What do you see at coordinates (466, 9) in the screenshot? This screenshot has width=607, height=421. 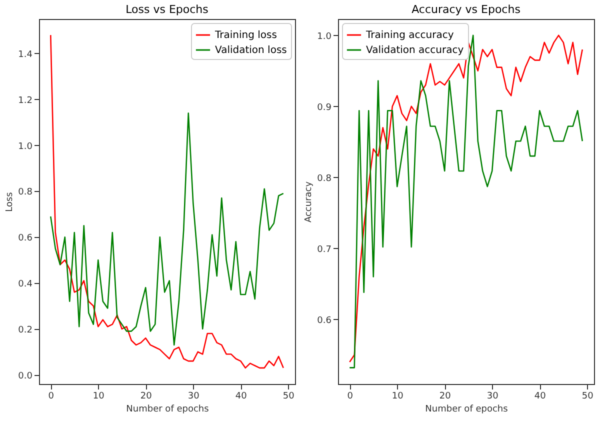 I see `chart-title: Accuracy vs Epochs` at bounding box center [466, 9].